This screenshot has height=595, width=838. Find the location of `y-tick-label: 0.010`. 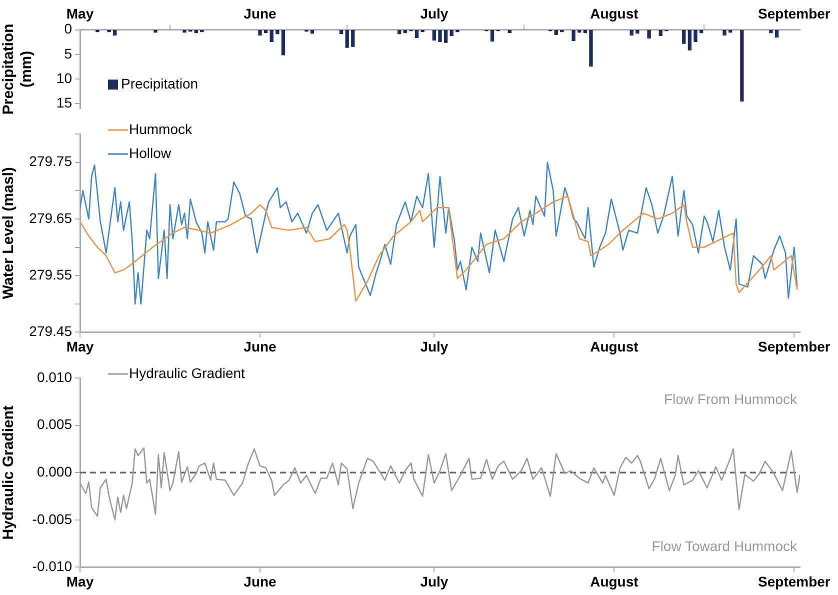

y-tick-label: 0.010 is located at coordinates (54, 376).